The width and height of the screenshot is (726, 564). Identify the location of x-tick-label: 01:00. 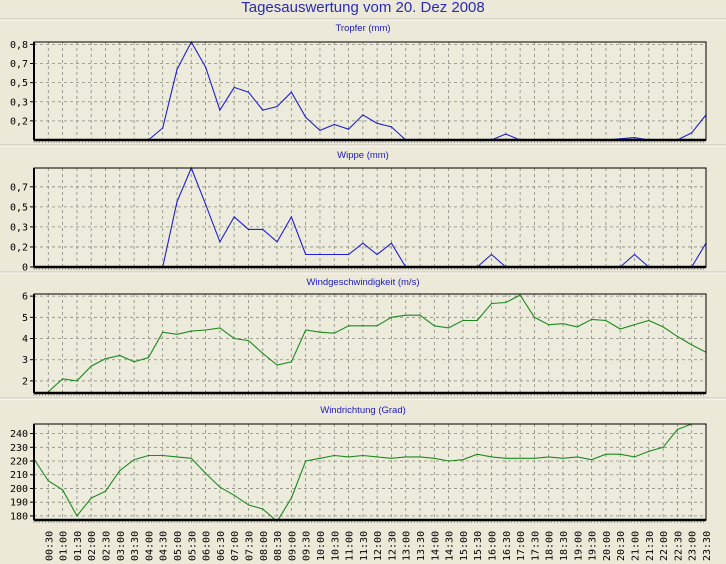
(64, 546).